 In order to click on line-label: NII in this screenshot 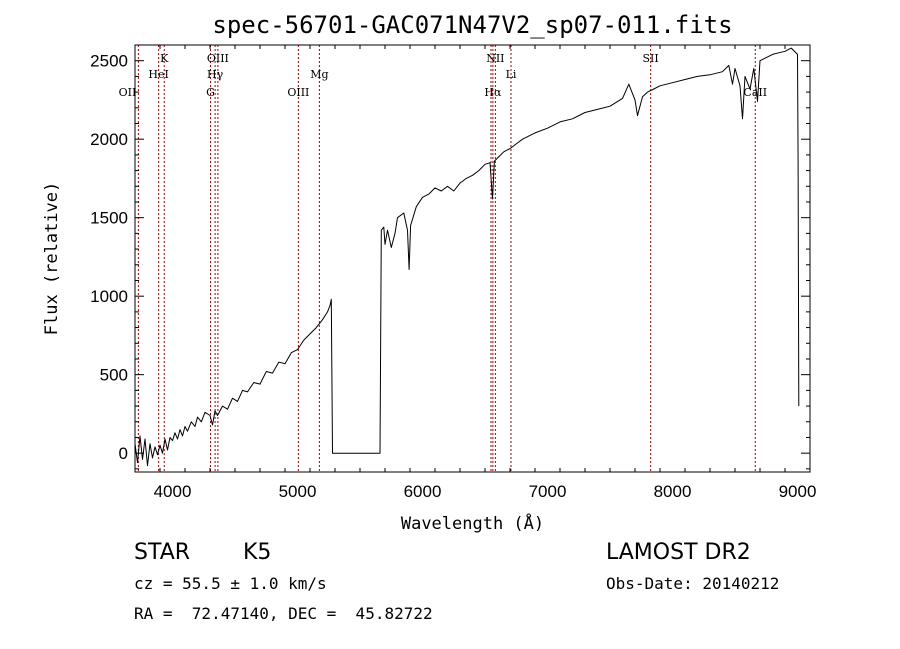, I will do `click(495, 58)`.